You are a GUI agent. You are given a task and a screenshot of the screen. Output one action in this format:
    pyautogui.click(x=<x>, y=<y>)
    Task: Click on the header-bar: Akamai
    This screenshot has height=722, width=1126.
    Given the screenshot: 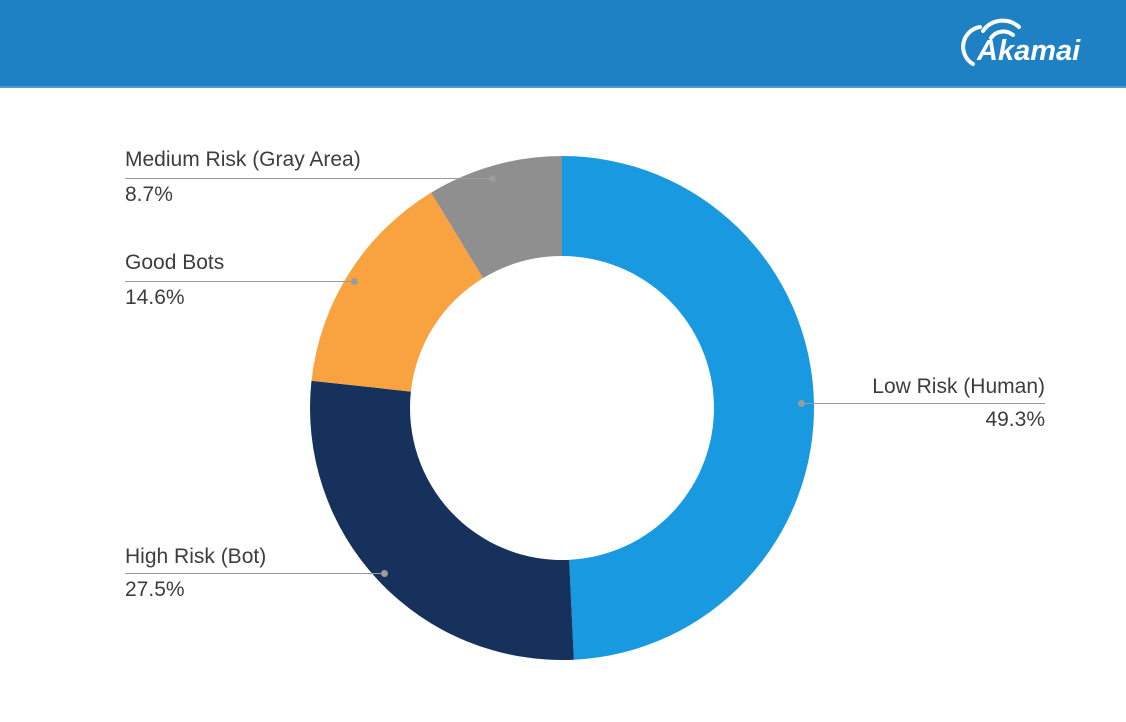 What is the action you would take?
    pyautogui.click(x=563, y=44)
    